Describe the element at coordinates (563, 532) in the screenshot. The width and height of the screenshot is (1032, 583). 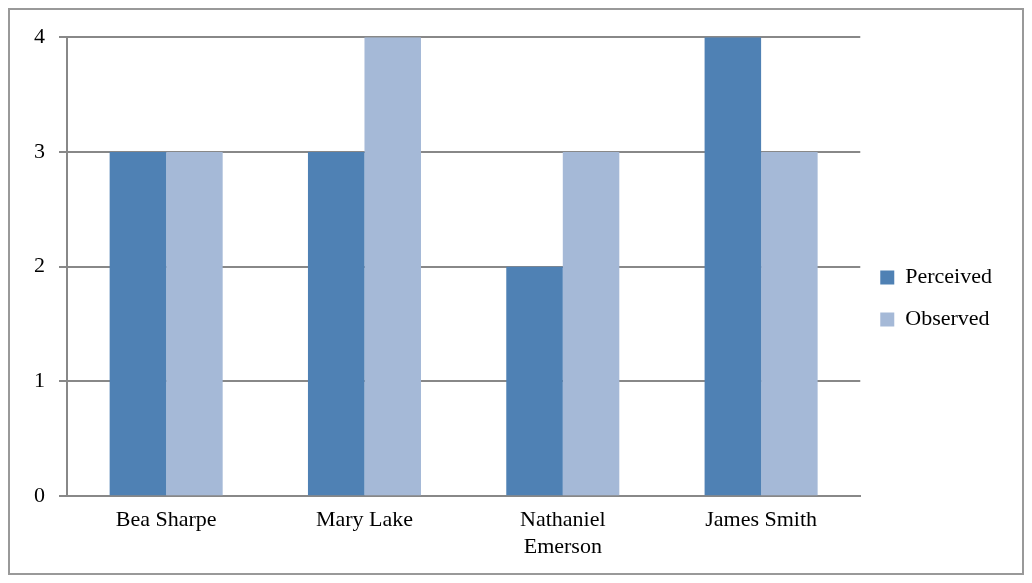
I see `x-tick-label: Nathaniel Emerson` at that location.